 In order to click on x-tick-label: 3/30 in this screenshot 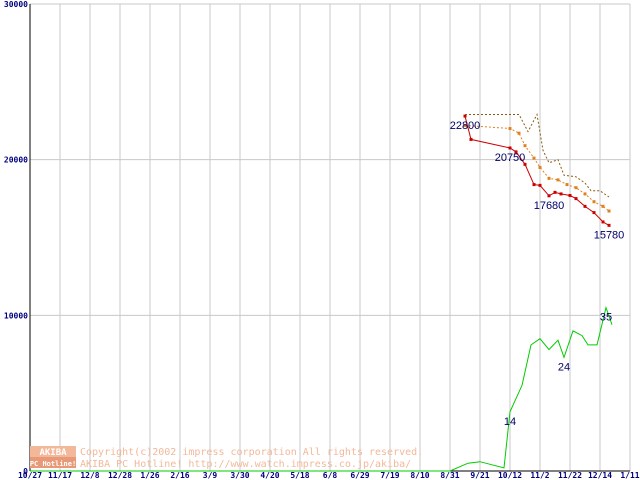, I will do `click(239, 475)`.